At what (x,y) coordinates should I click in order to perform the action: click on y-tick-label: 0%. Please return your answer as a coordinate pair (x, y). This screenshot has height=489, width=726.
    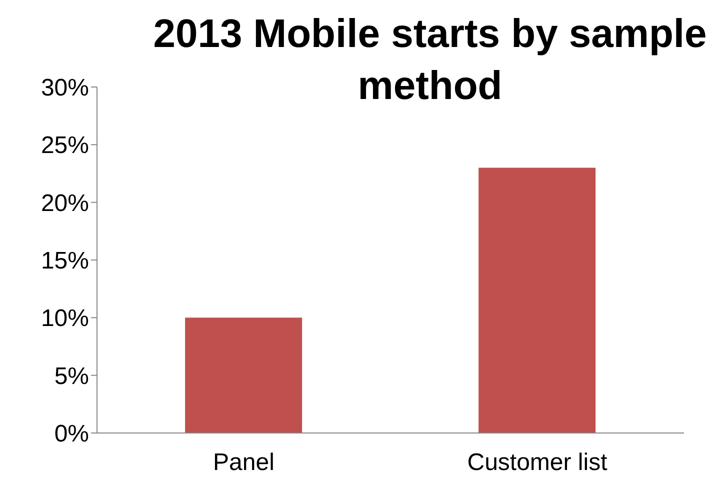
    Looking at the image, I should click on (71, 434).